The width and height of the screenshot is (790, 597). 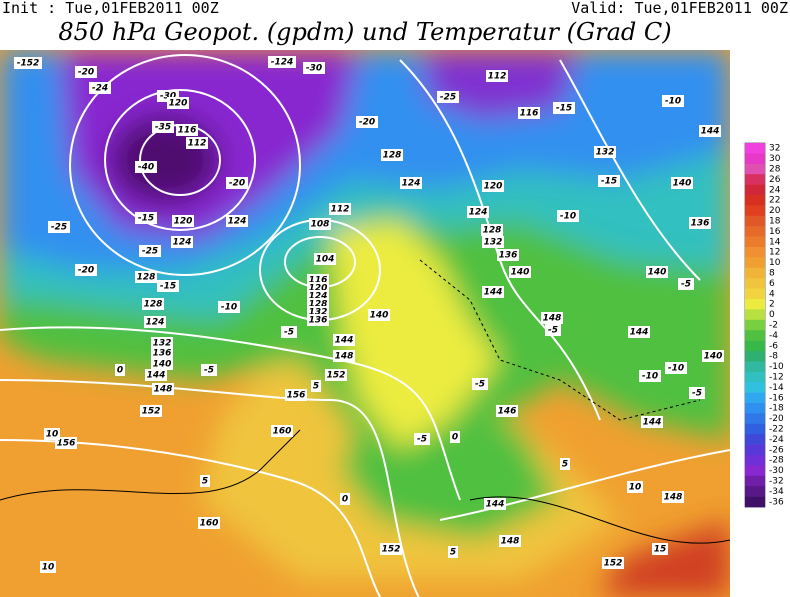 I want to click on colorbar-label: -30, so click(x=776, y=471).